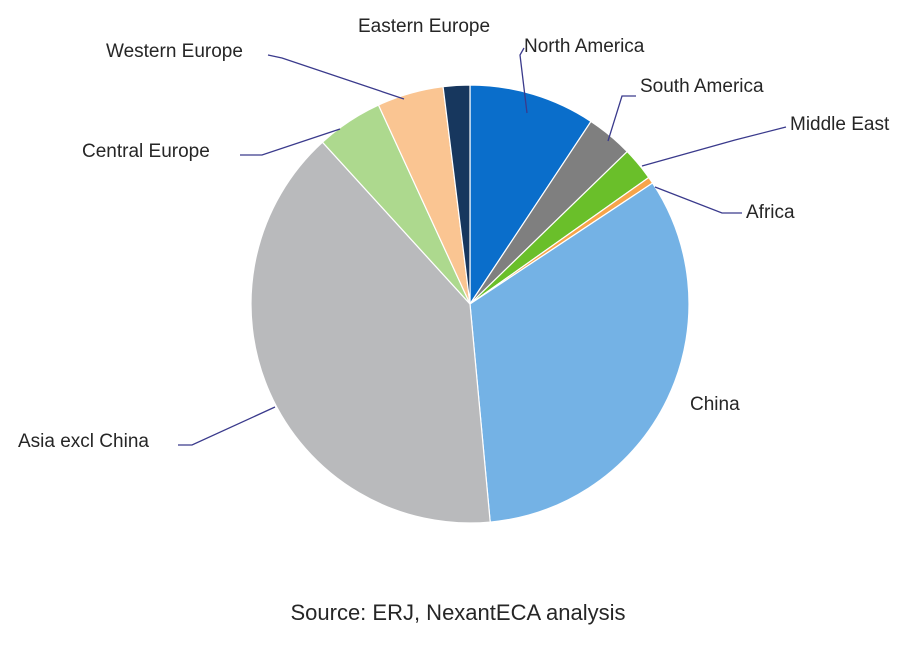 The width and height of the screenshot is (921, 654). I want to click on leader-south-america, so click(621, 118).